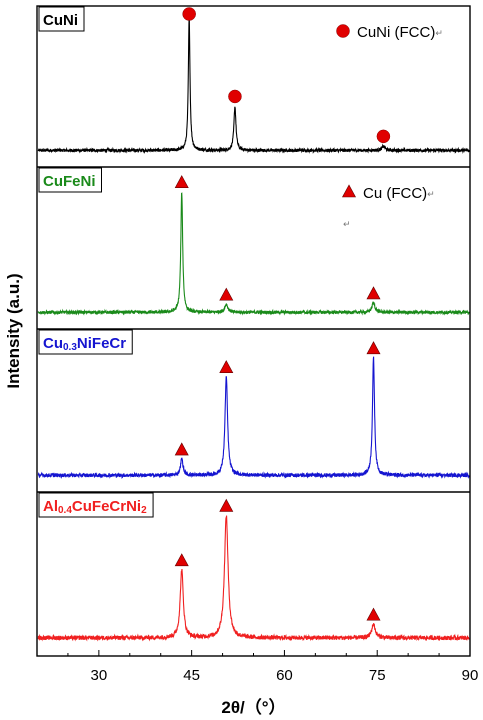 Image resolution: width=483 pixels, height=720 pixels. I want to click on label-part: CuFeNi, so click(69, 181).